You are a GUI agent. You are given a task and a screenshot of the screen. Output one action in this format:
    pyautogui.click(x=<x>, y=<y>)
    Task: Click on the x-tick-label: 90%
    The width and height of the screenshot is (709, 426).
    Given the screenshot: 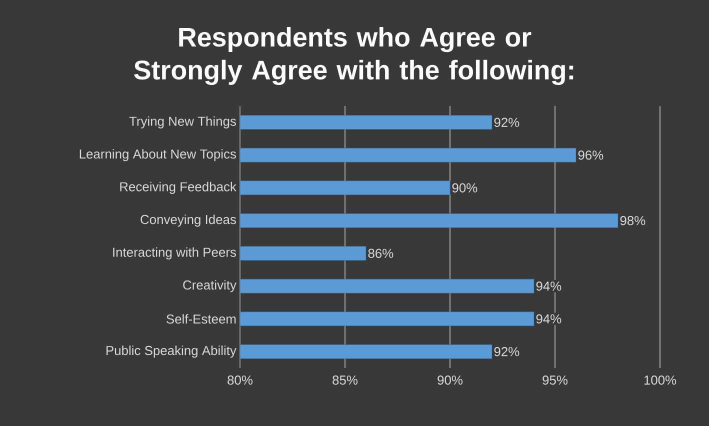 What is the action you would take?
    pyautogui.click(x=450, y=380)
    